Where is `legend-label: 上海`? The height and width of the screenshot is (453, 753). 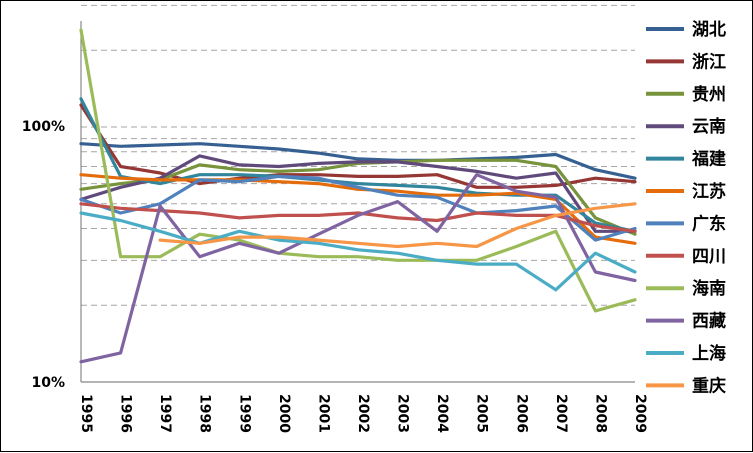
legend-label: 上海 is located at coordinates (709, 353).